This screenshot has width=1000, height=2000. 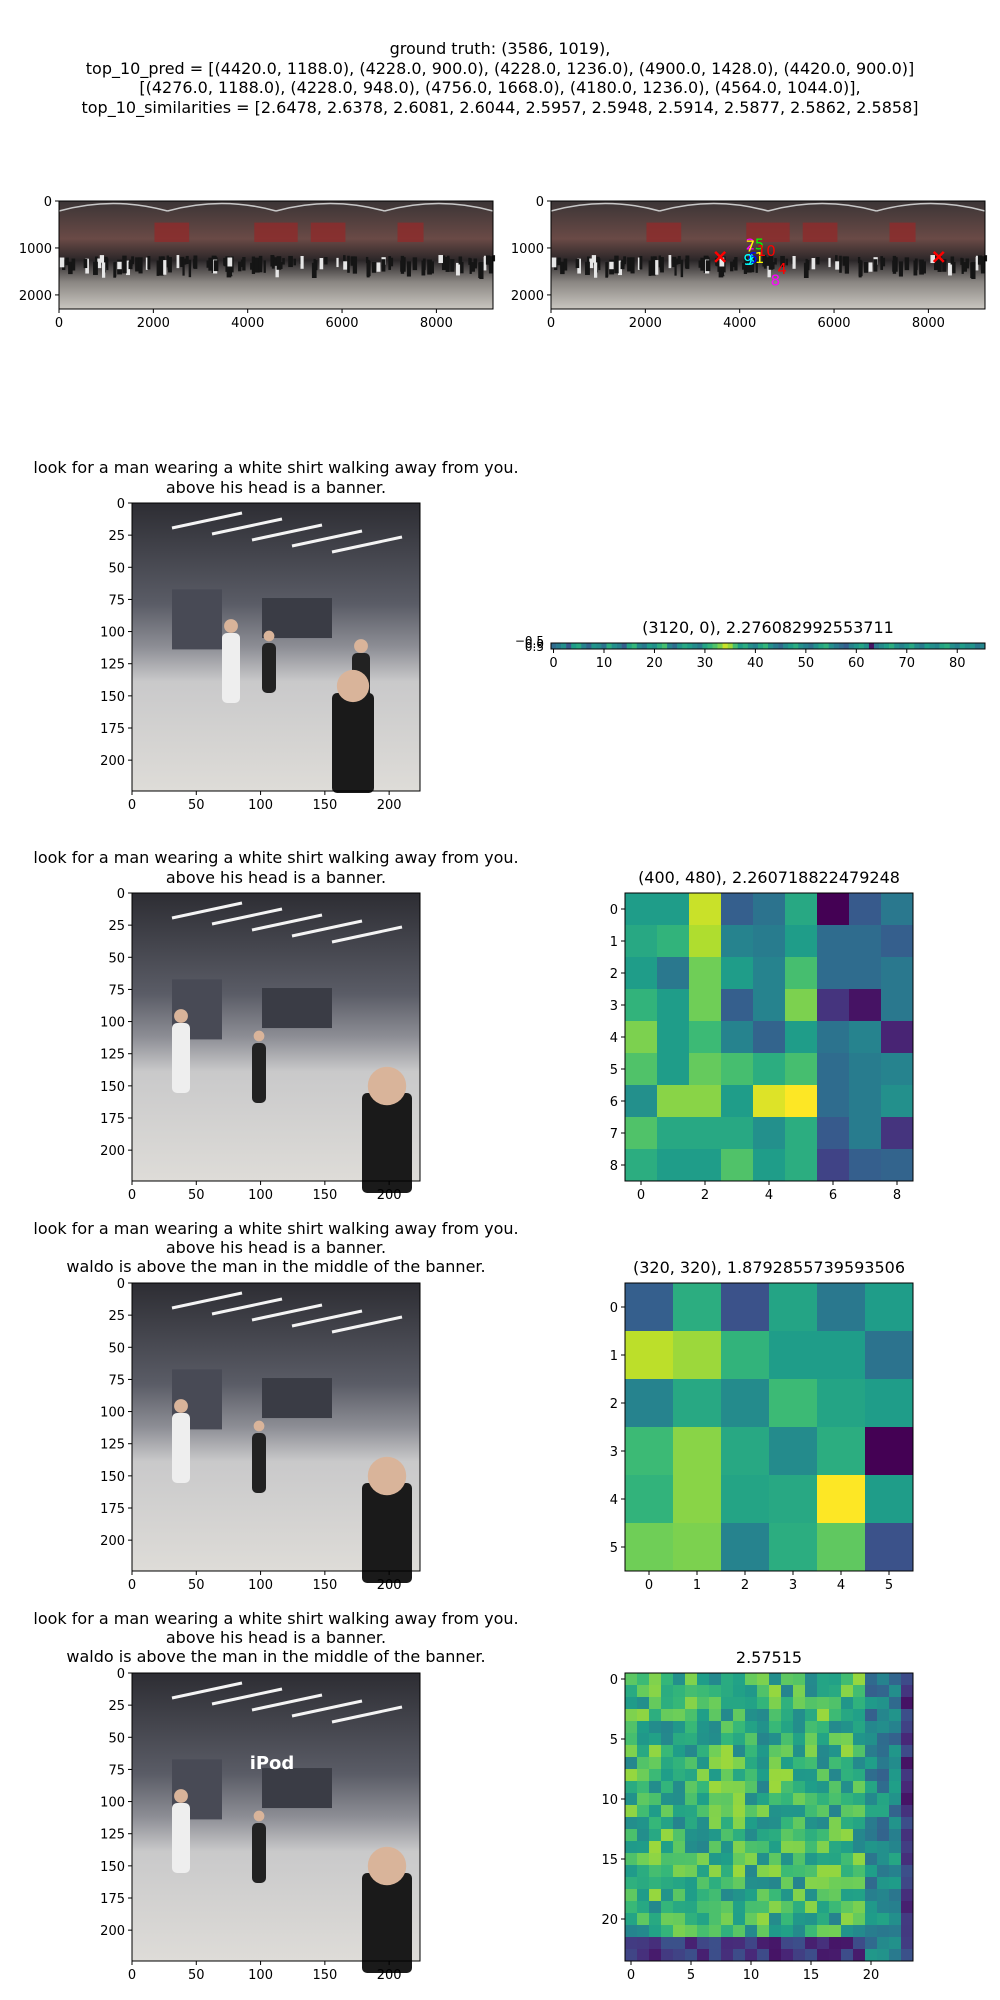 What do you see at coordinates (604, 663) in the screenshot?
I see `x-tick-label: 10` at bounding box center [604, 663].